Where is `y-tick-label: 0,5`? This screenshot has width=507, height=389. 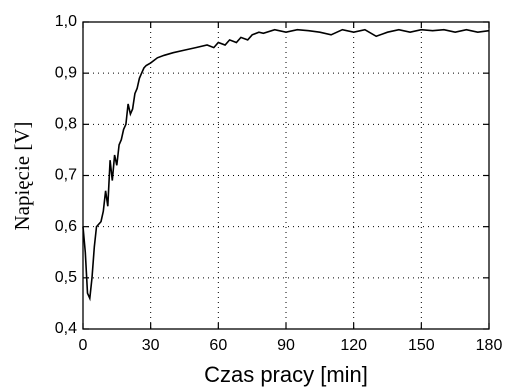 y-tick-label: 0,5 is located at coordinates (66, 277).